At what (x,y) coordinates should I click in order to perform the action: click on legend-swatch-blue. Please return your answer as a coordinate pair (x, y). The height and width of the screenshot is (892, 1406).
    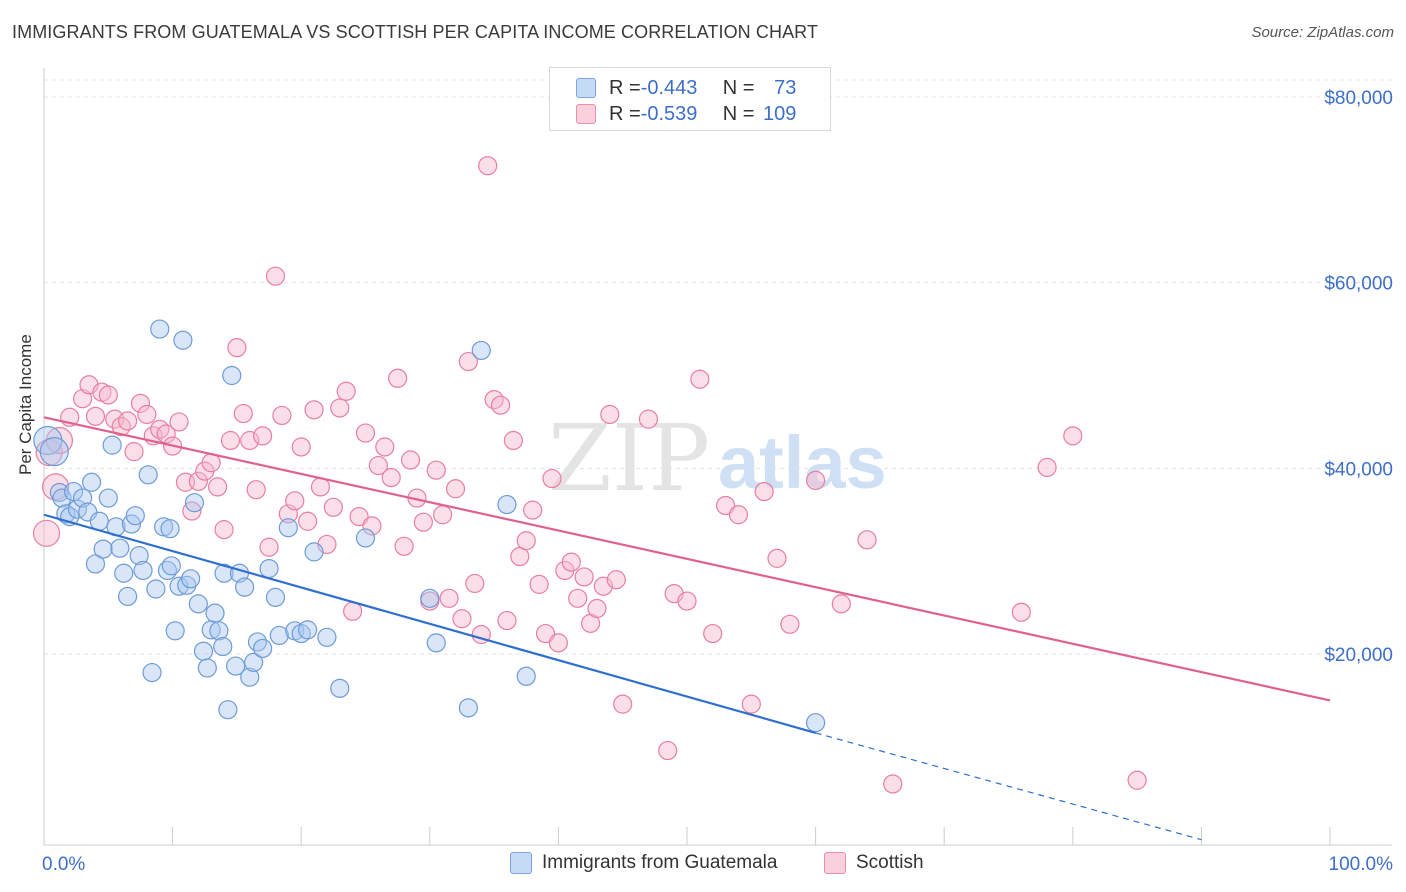
    Looking at the image, I should click on (586, 88).